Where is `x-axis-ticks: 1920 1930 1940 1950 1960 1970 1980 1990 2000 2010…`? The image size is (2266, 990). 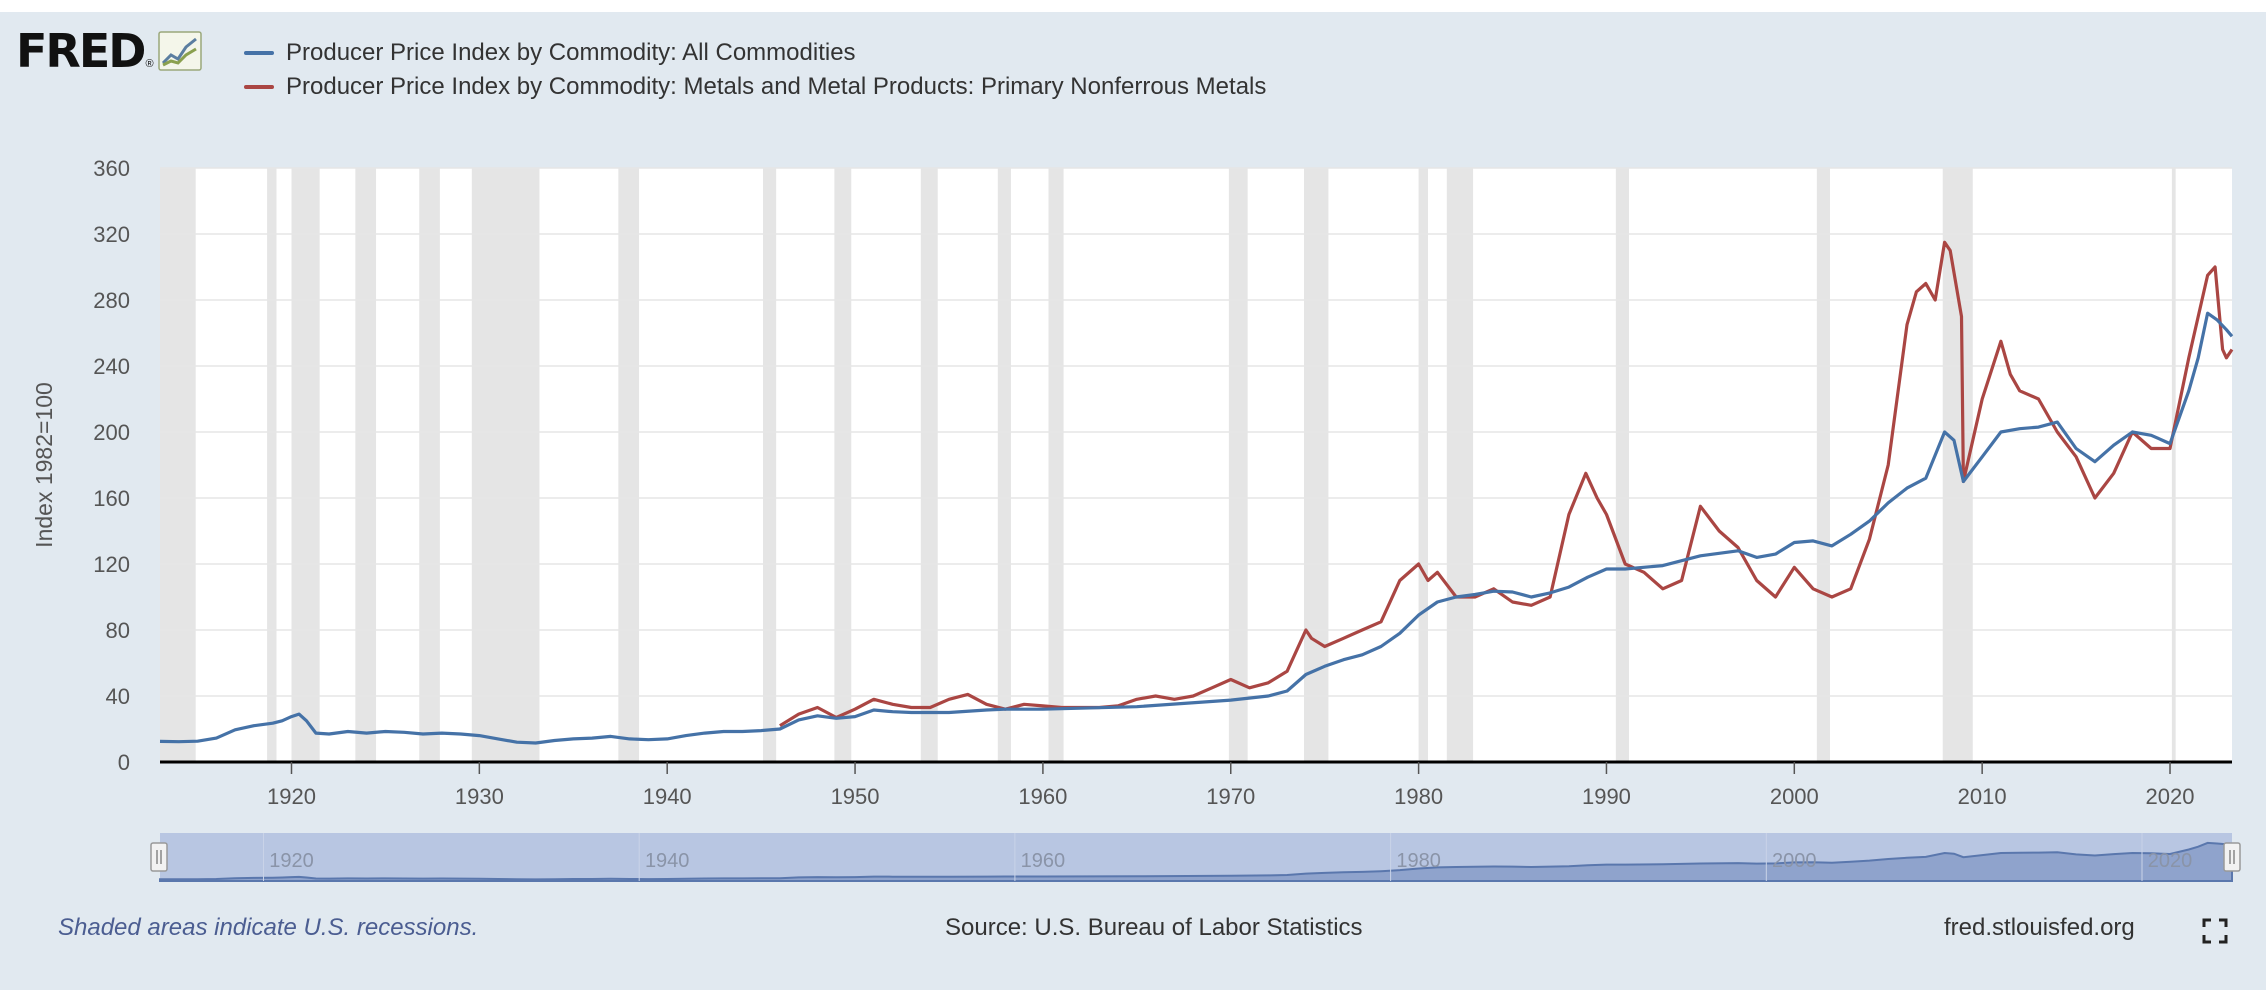 x-axis-ticks: 1920 1930 1940 1950 1960 1970 1980 1990 2000 2010… is located at coordinates (1230, 785).